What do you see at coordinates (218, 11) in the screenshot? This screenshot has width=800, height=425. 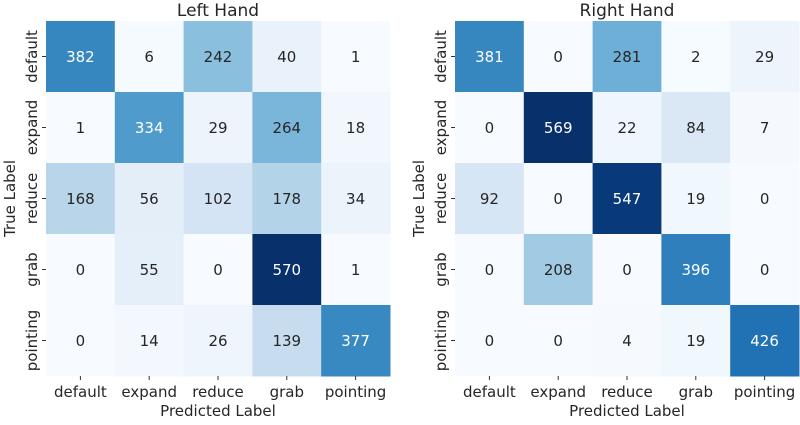 I see `chart-title: Left Hand` at bounding box center [218, 11].